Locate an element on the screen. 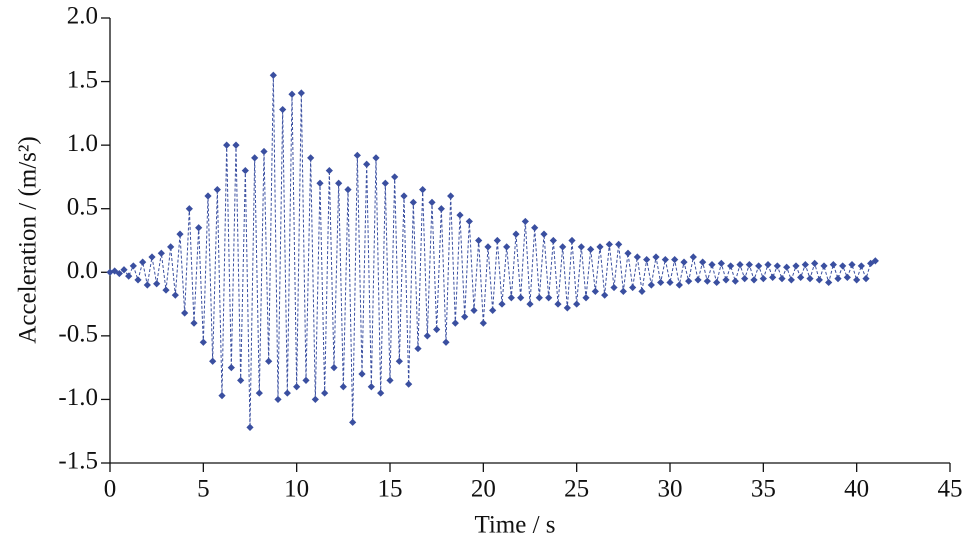 The image size is (969, 547). y-tick-label: 2.0 is located at coordinates (82, 16).